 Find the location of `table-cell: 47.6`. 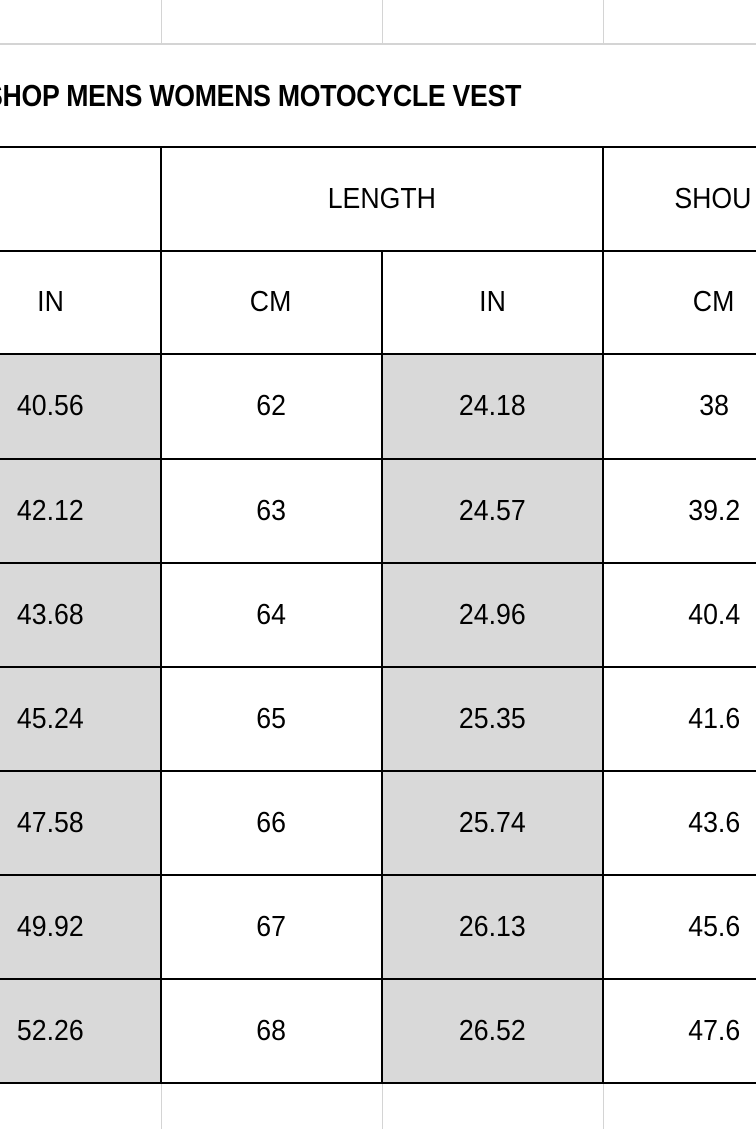

table-cell: 47.6 is located at coordinates (680, 1031).